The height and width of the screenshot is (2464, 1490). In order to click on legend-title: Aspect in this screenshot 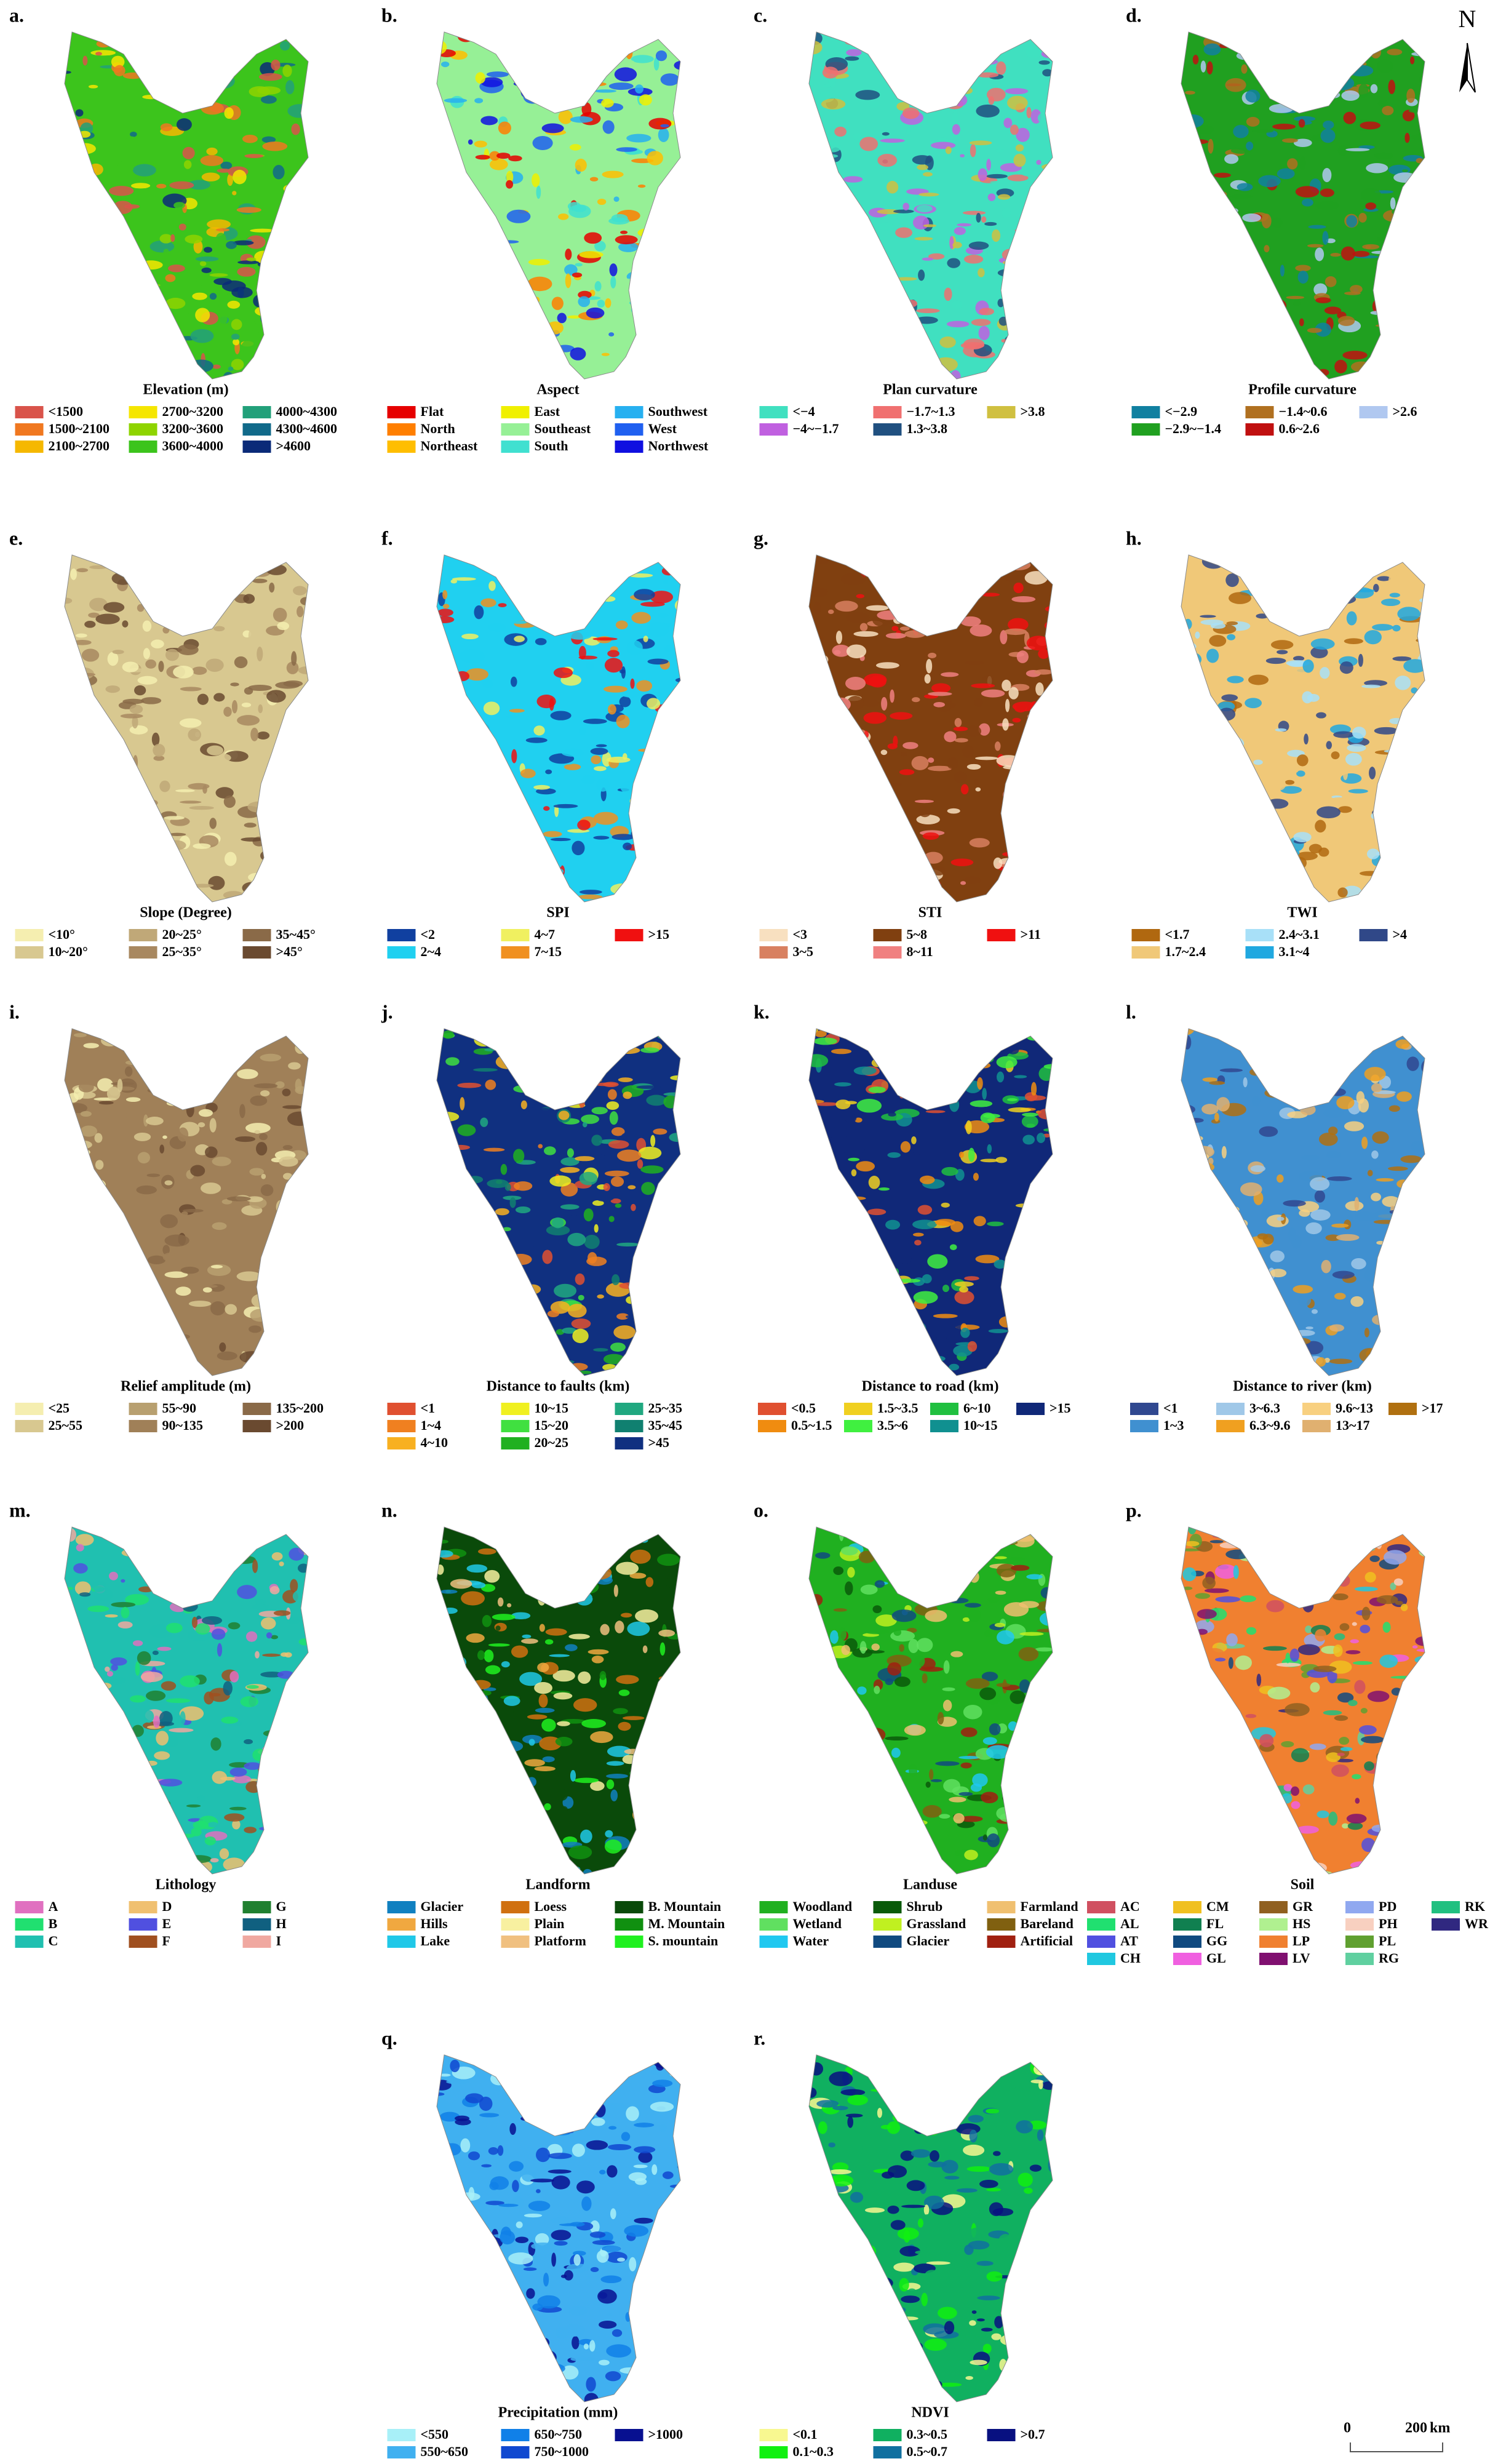, I will do `click(557, 390)`.